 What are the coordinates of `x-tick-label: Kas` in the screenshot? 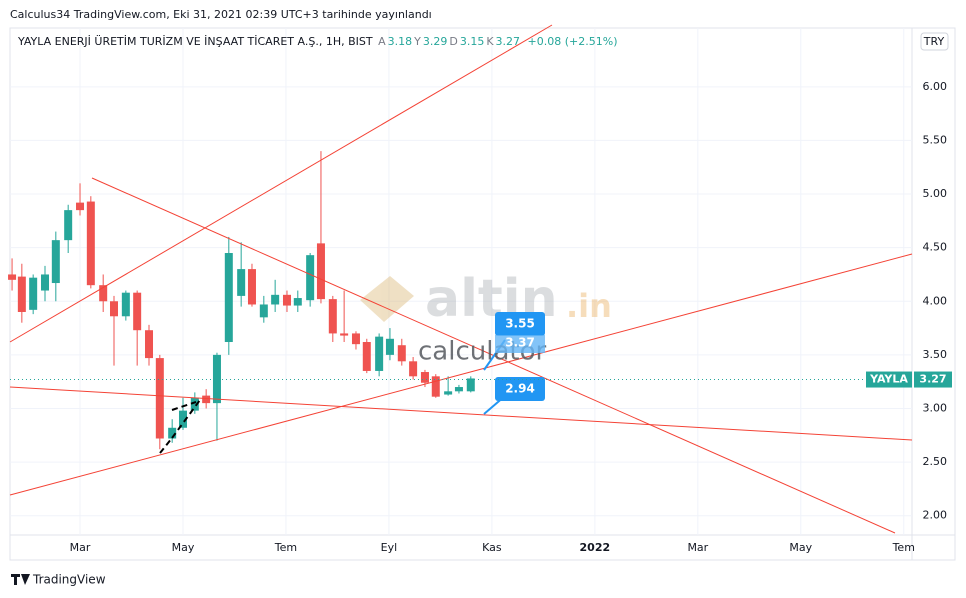 It's located at (492, 547).